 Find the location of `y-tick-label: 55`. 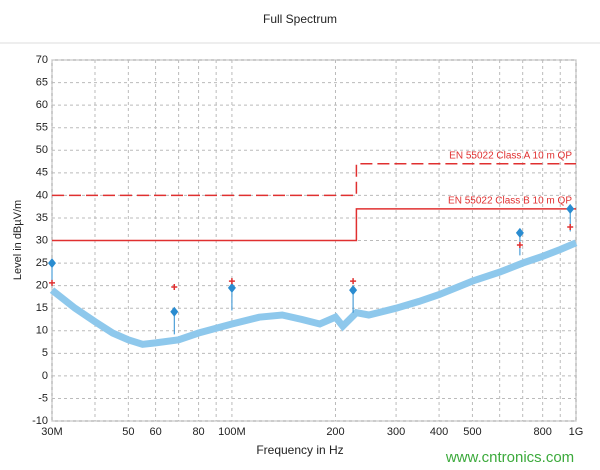

y-tick-label: 55 is located at coordinates (42, 128).